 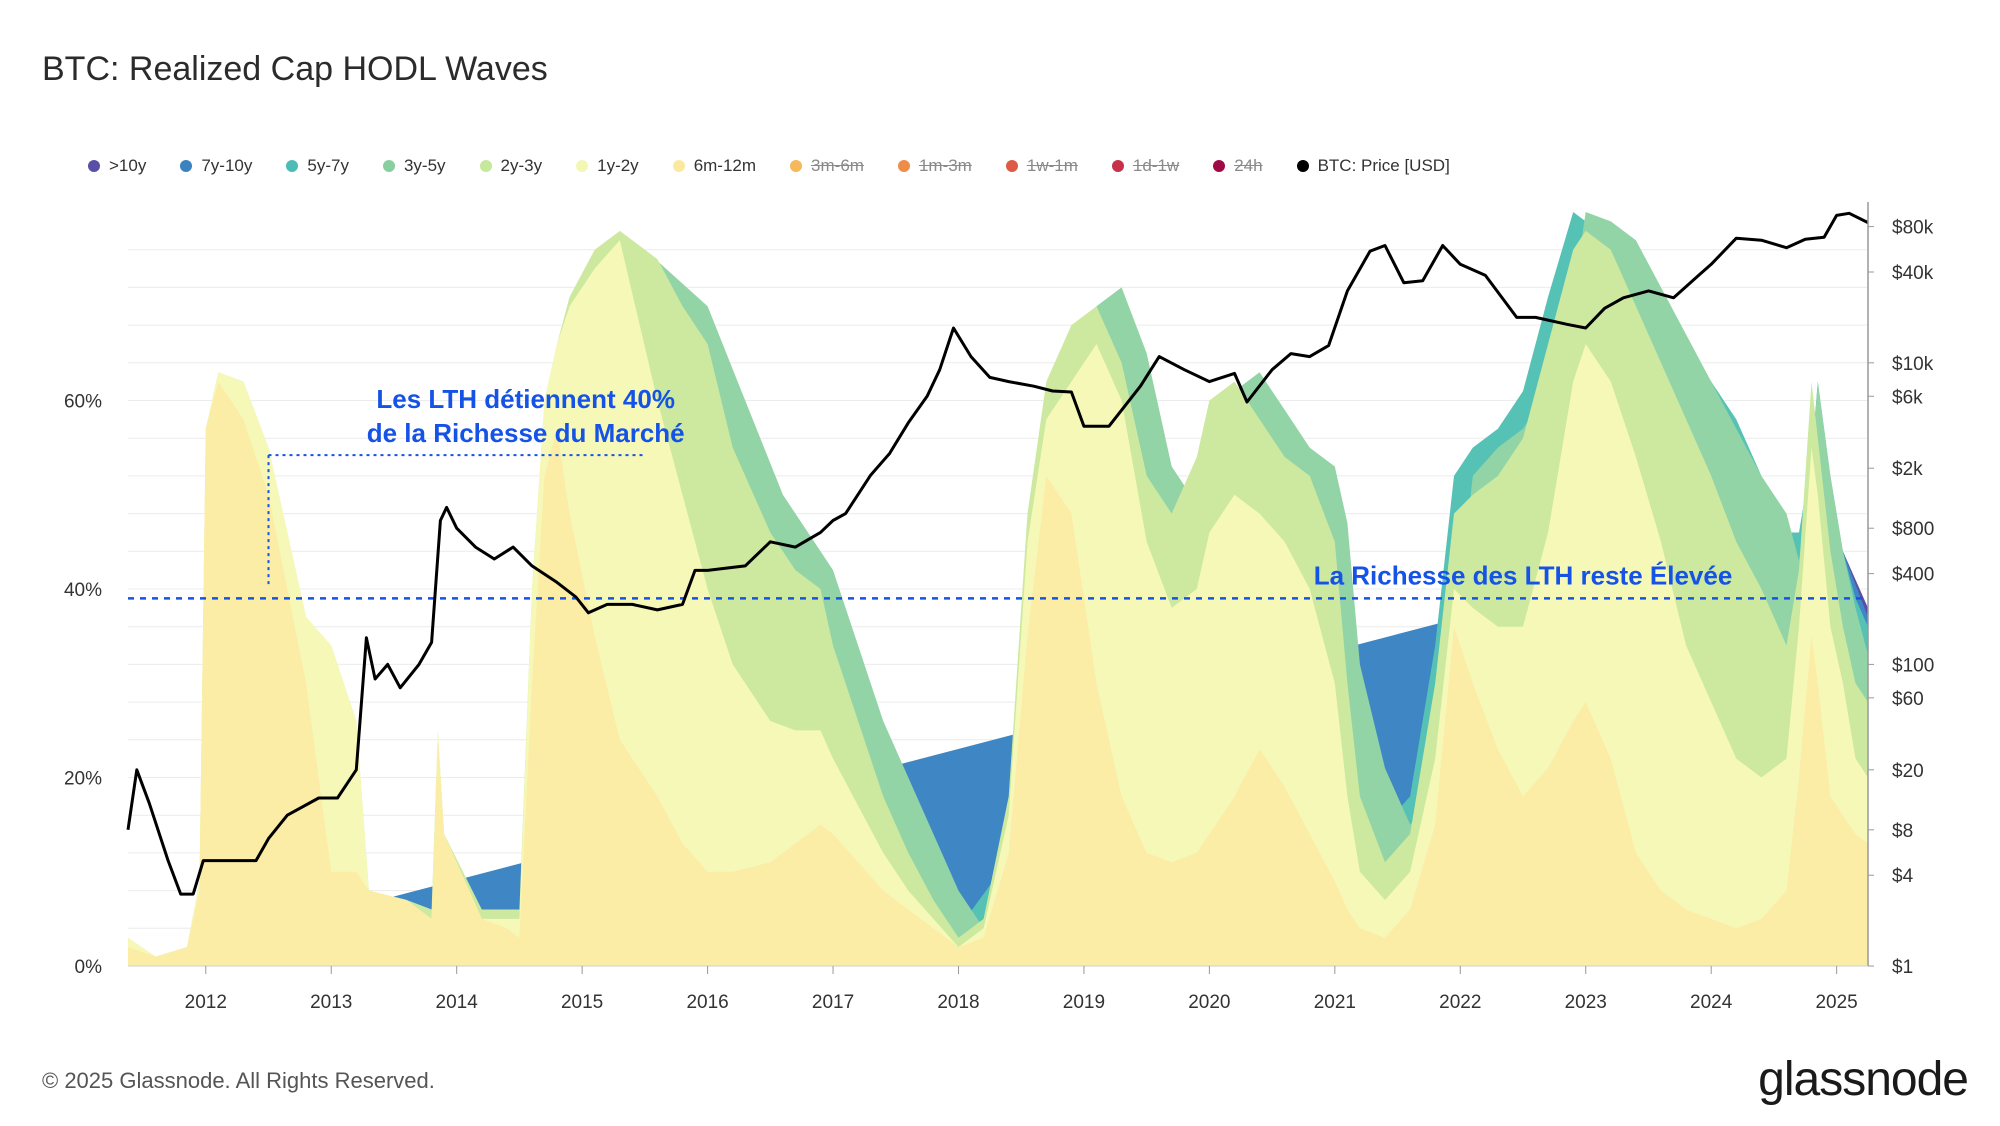 I want to click on y-right-tick-label: $60, so click(x=1908, y=699).